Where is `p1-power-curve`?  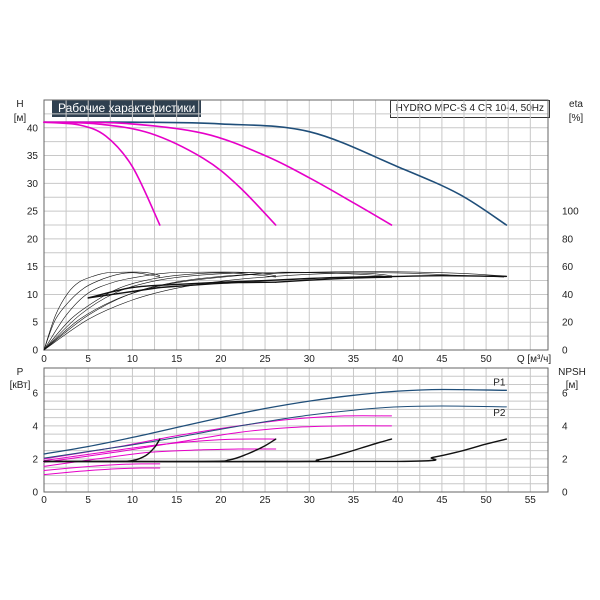
p1-power-curve is located at coordinates (275, 421).